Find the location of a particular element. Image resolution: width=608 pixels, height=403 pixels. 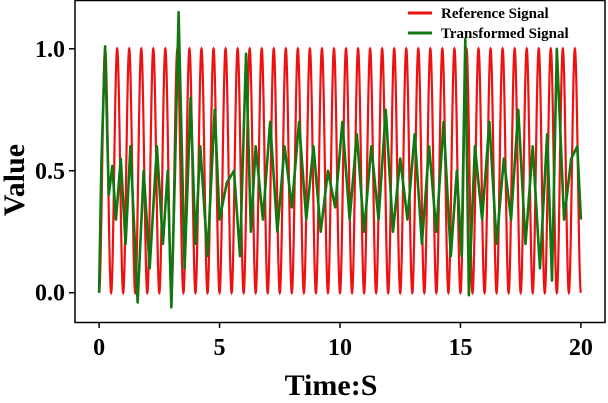

x-tick-label: 5 is located at coordinates (220, 348).